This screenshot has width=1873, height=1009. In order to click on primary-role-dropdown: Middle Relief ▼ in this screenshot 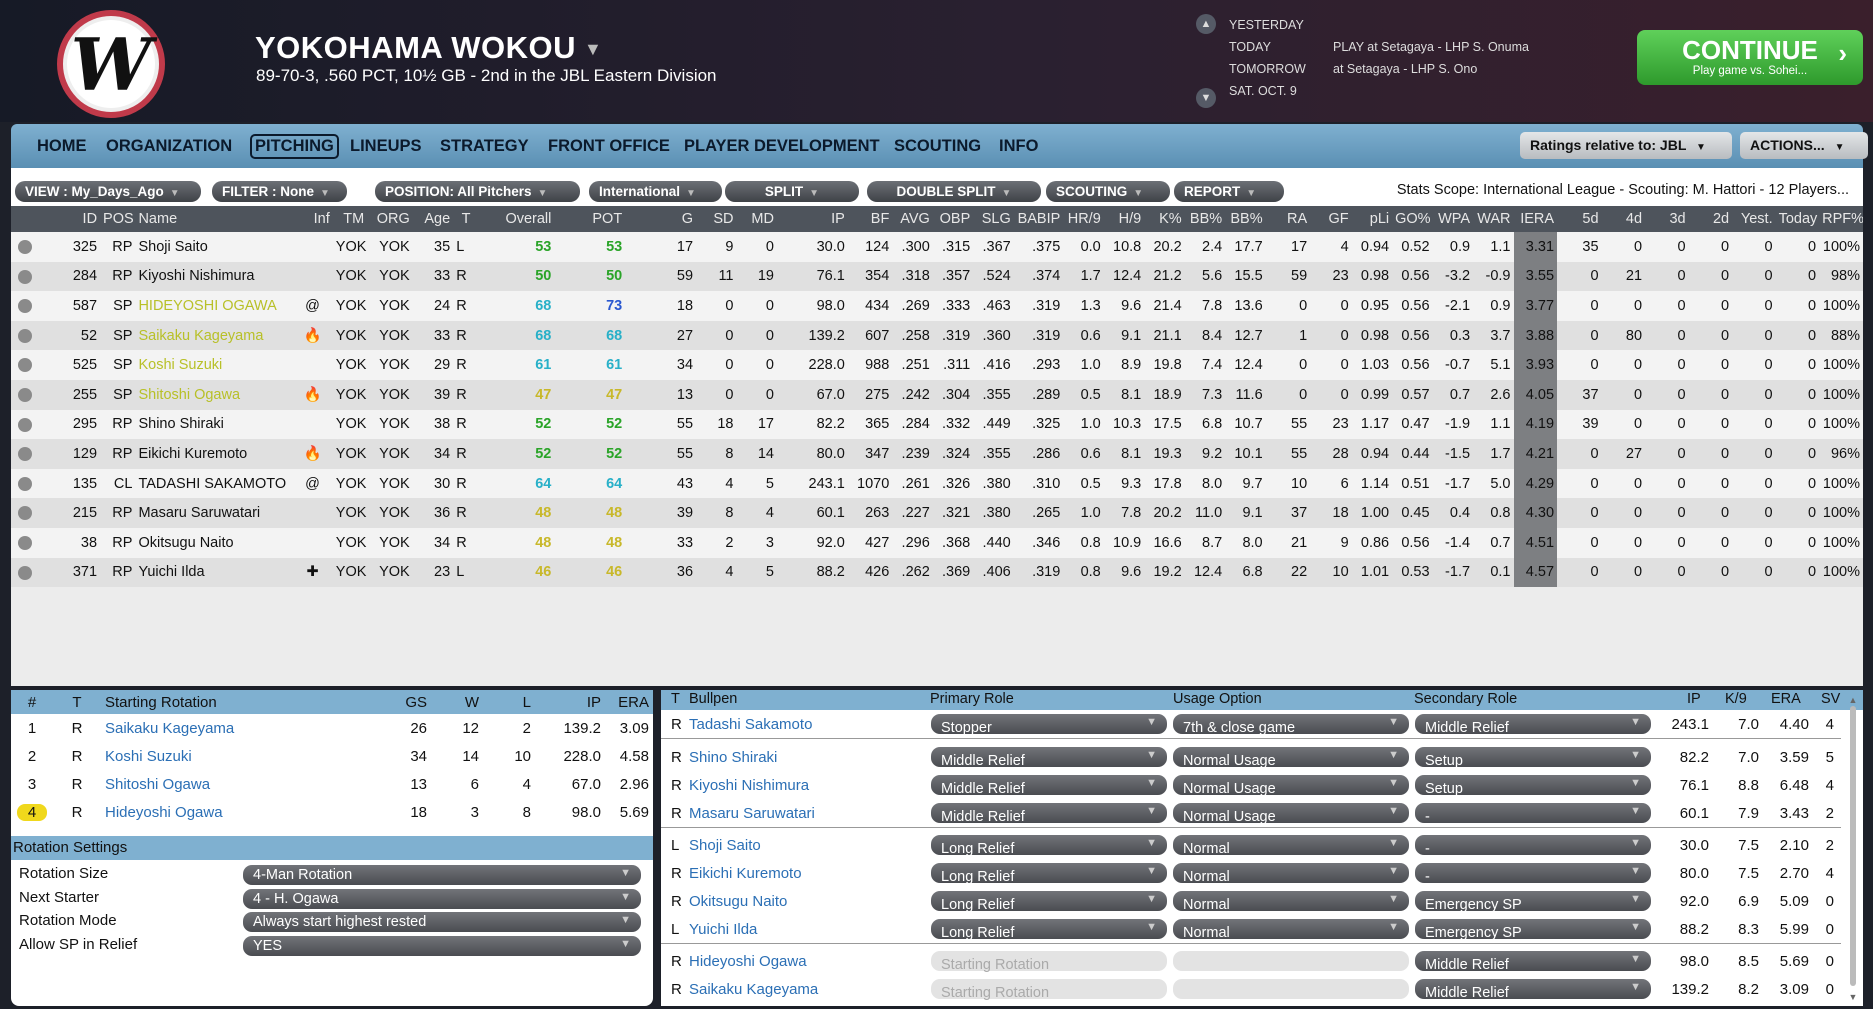, I will do `click(1049, 814)`.